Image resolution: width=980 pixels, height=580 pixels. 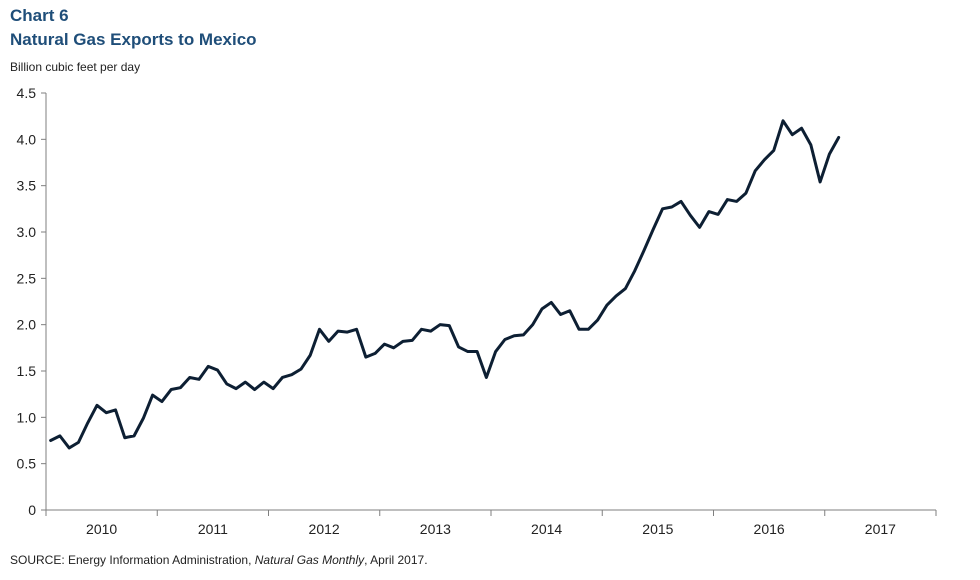 I want to click on x-axis: 2010 2011 2012 2013 2014 2015 2016 2017, so click(x=491, y=523).